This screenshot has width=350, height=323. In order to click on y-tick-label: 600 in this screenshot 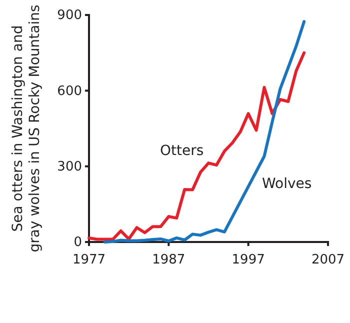, I will do `click(69, 91)`.